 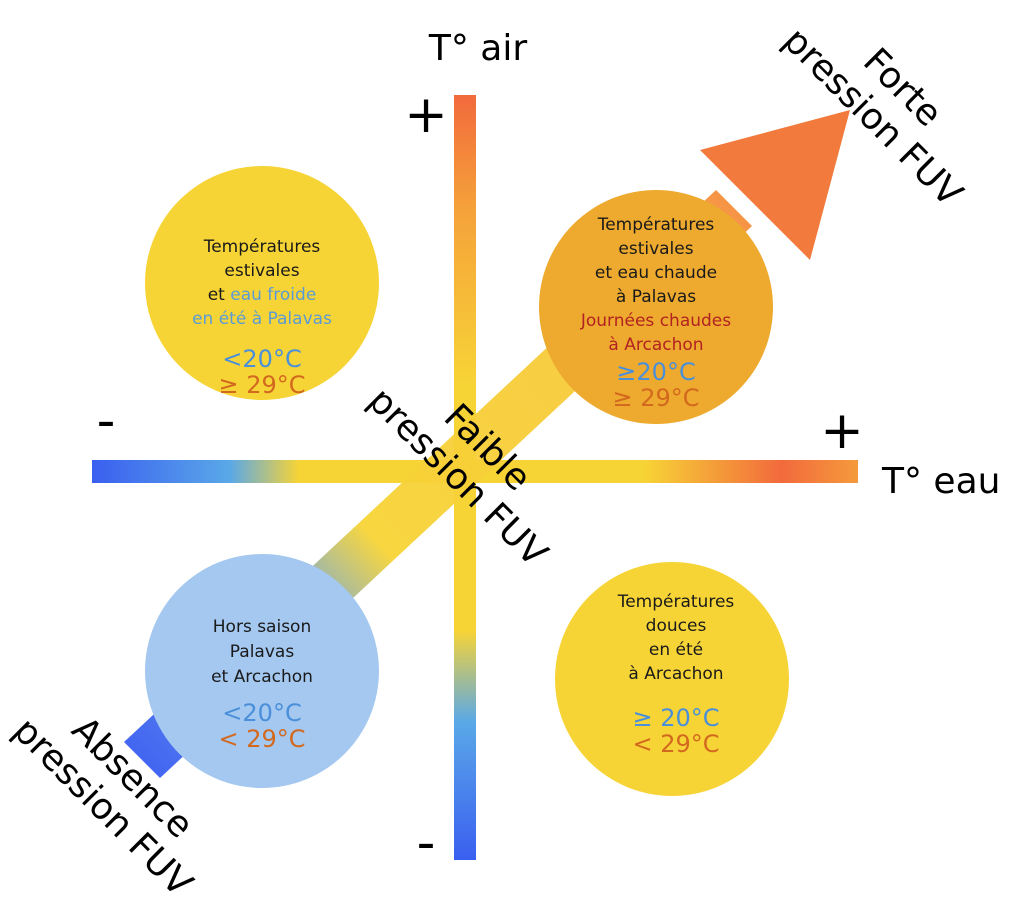 I want to click on bl-line1: Hors saison, so click(x=262, y=627).